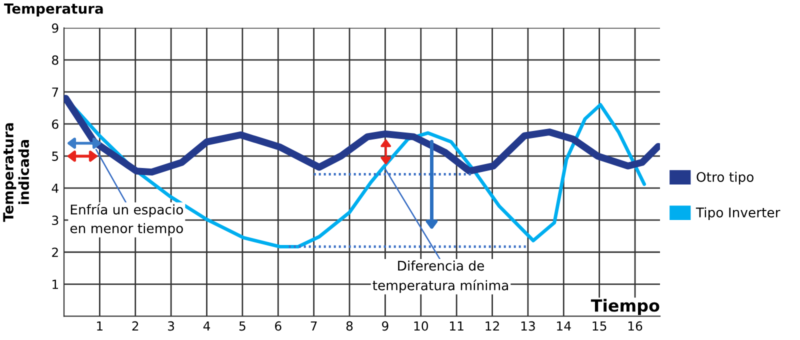 This screenshot has height=340, width=800. I want to click on y-tick-label: 9, so click(55, 28).